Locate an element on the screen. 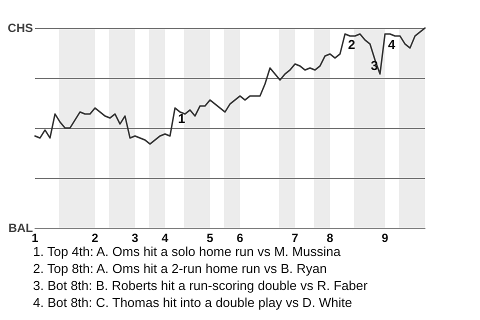 The image size is (480, 320). x-tick-label: 4 is located at coordinates (165, 238).